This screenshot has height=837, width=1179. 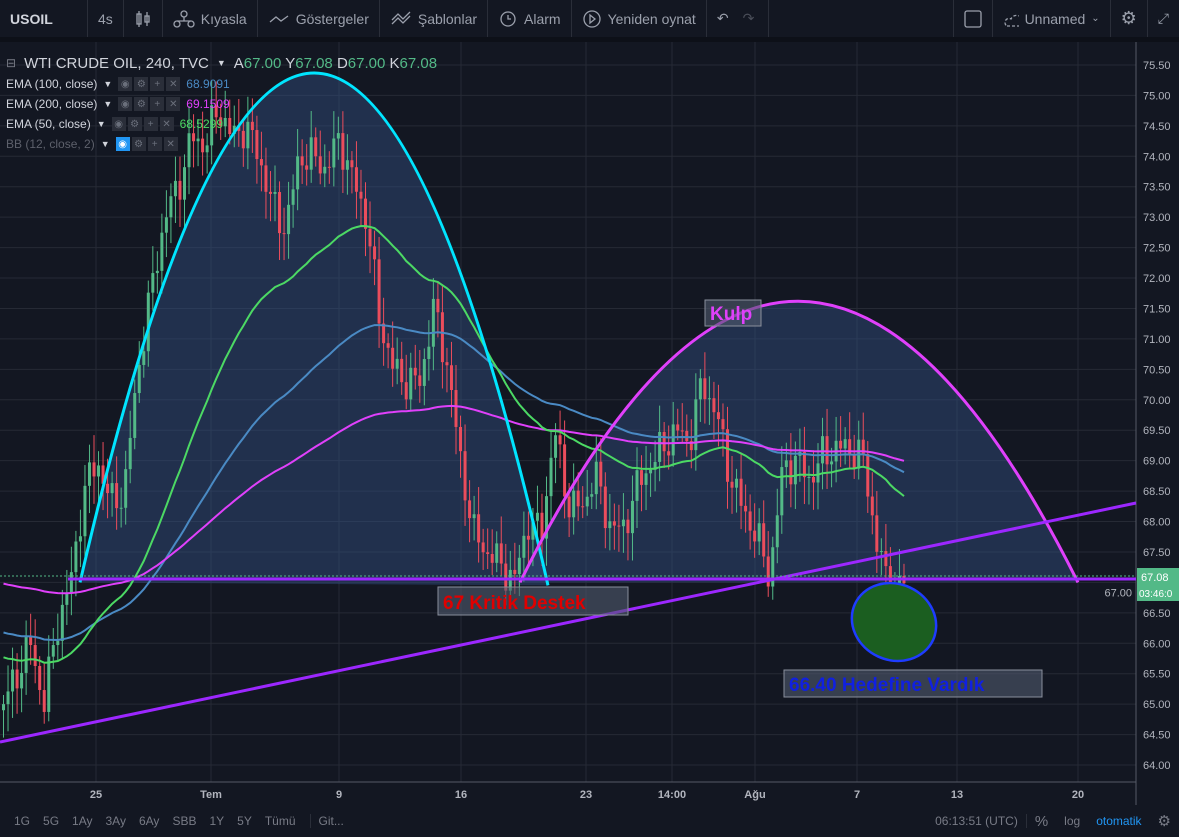 What do you see at coordinates (722, 18) in the screenshot?
I see `undo-icon: ↶` at bounding box center [722, 18].